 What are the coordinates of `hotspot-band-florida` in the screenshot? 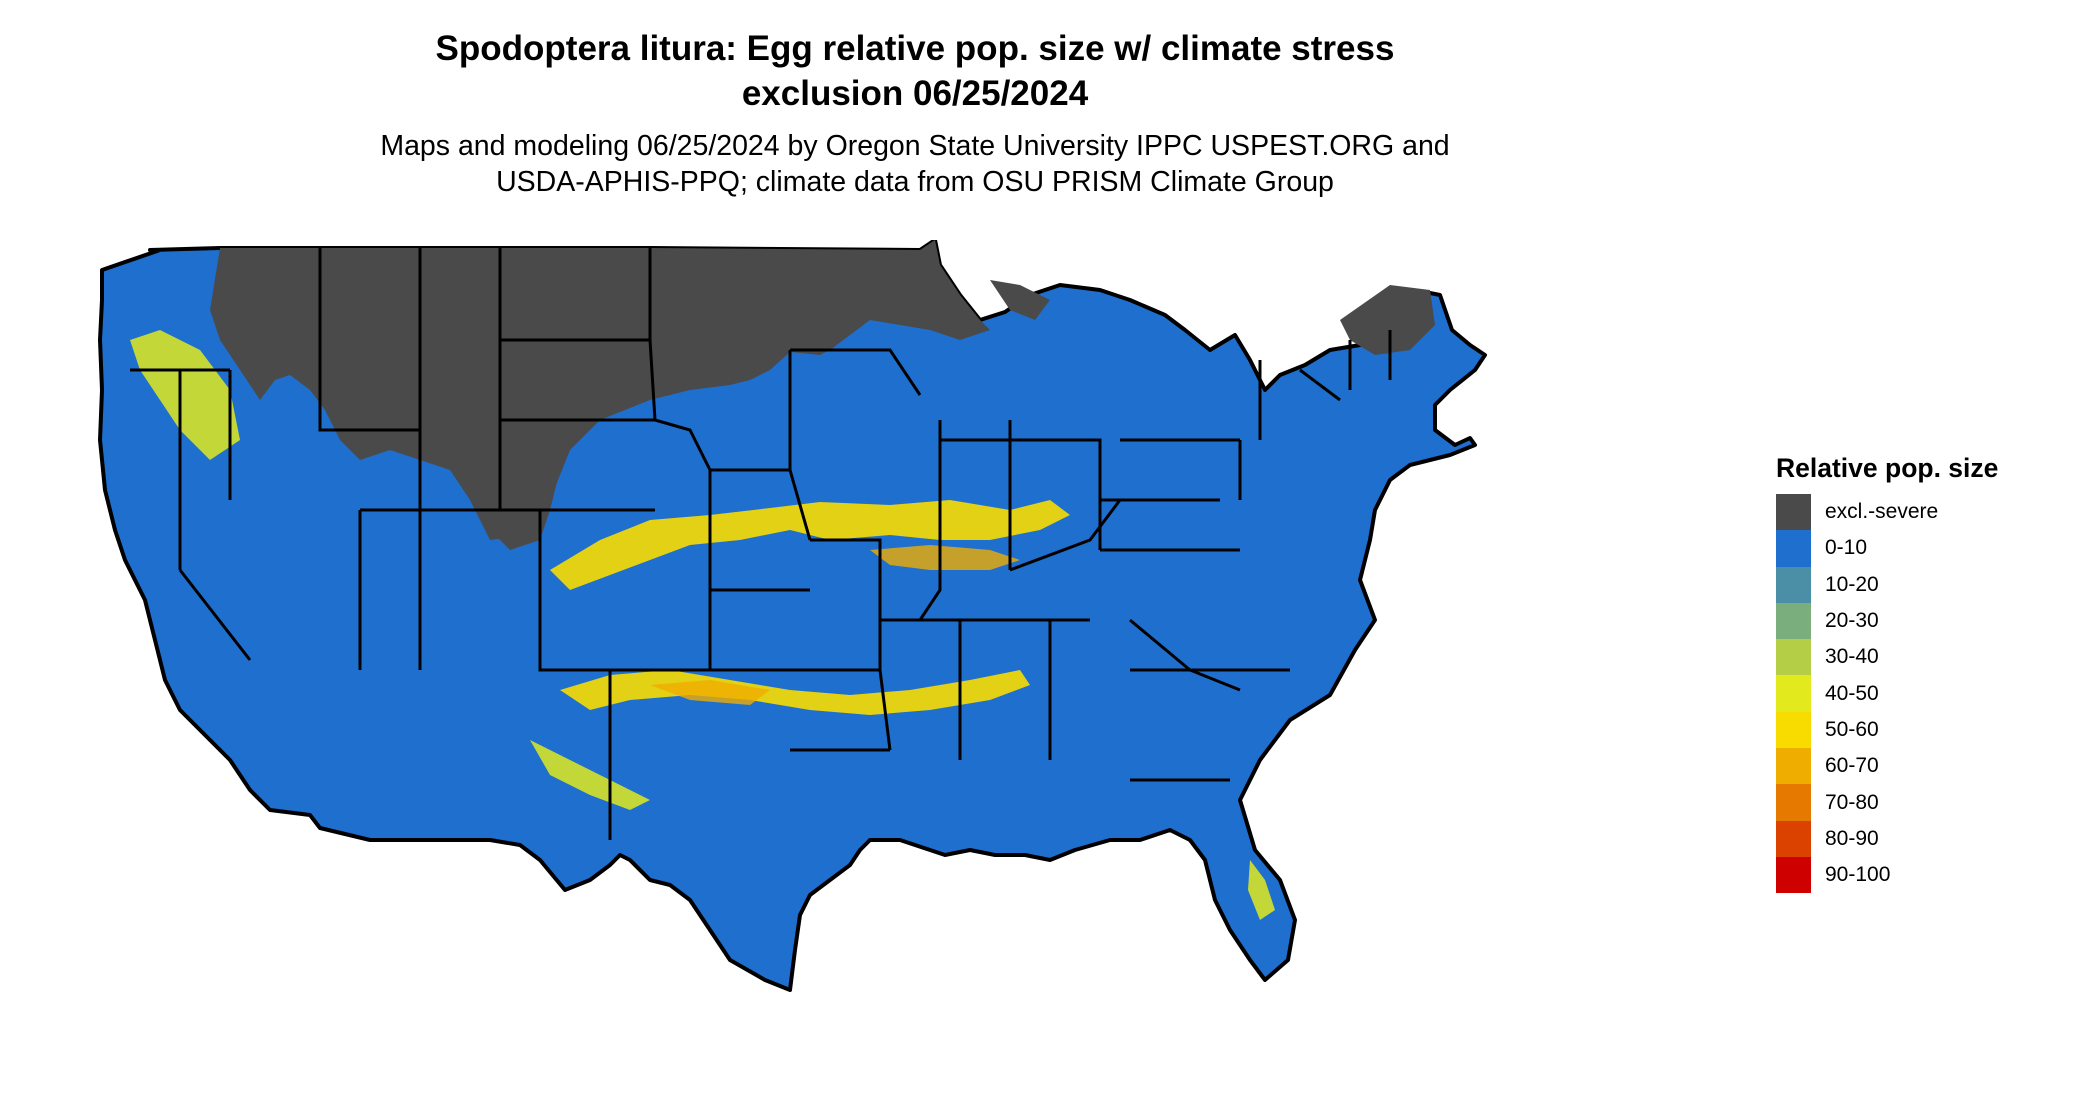 It's located at (1261, 890).